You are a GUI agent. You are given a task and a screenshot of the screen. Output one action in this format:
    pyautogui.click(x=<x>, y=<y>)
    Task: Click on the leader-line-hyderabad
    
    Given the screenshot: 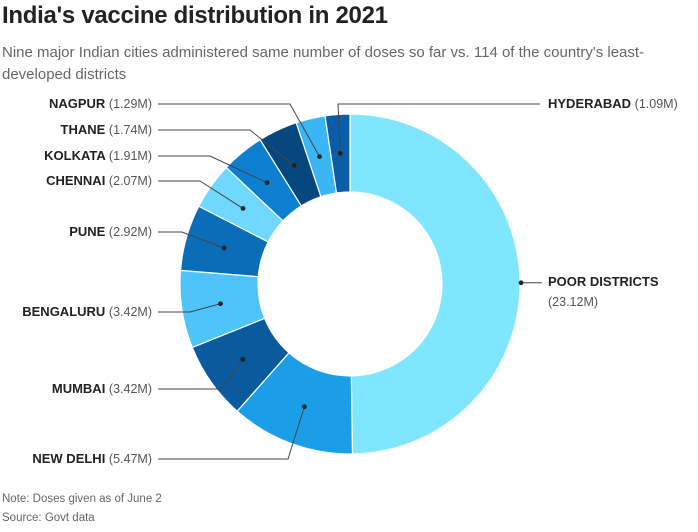 What is the action you would take?
    pyautogui.click(x=438, y=128)
    